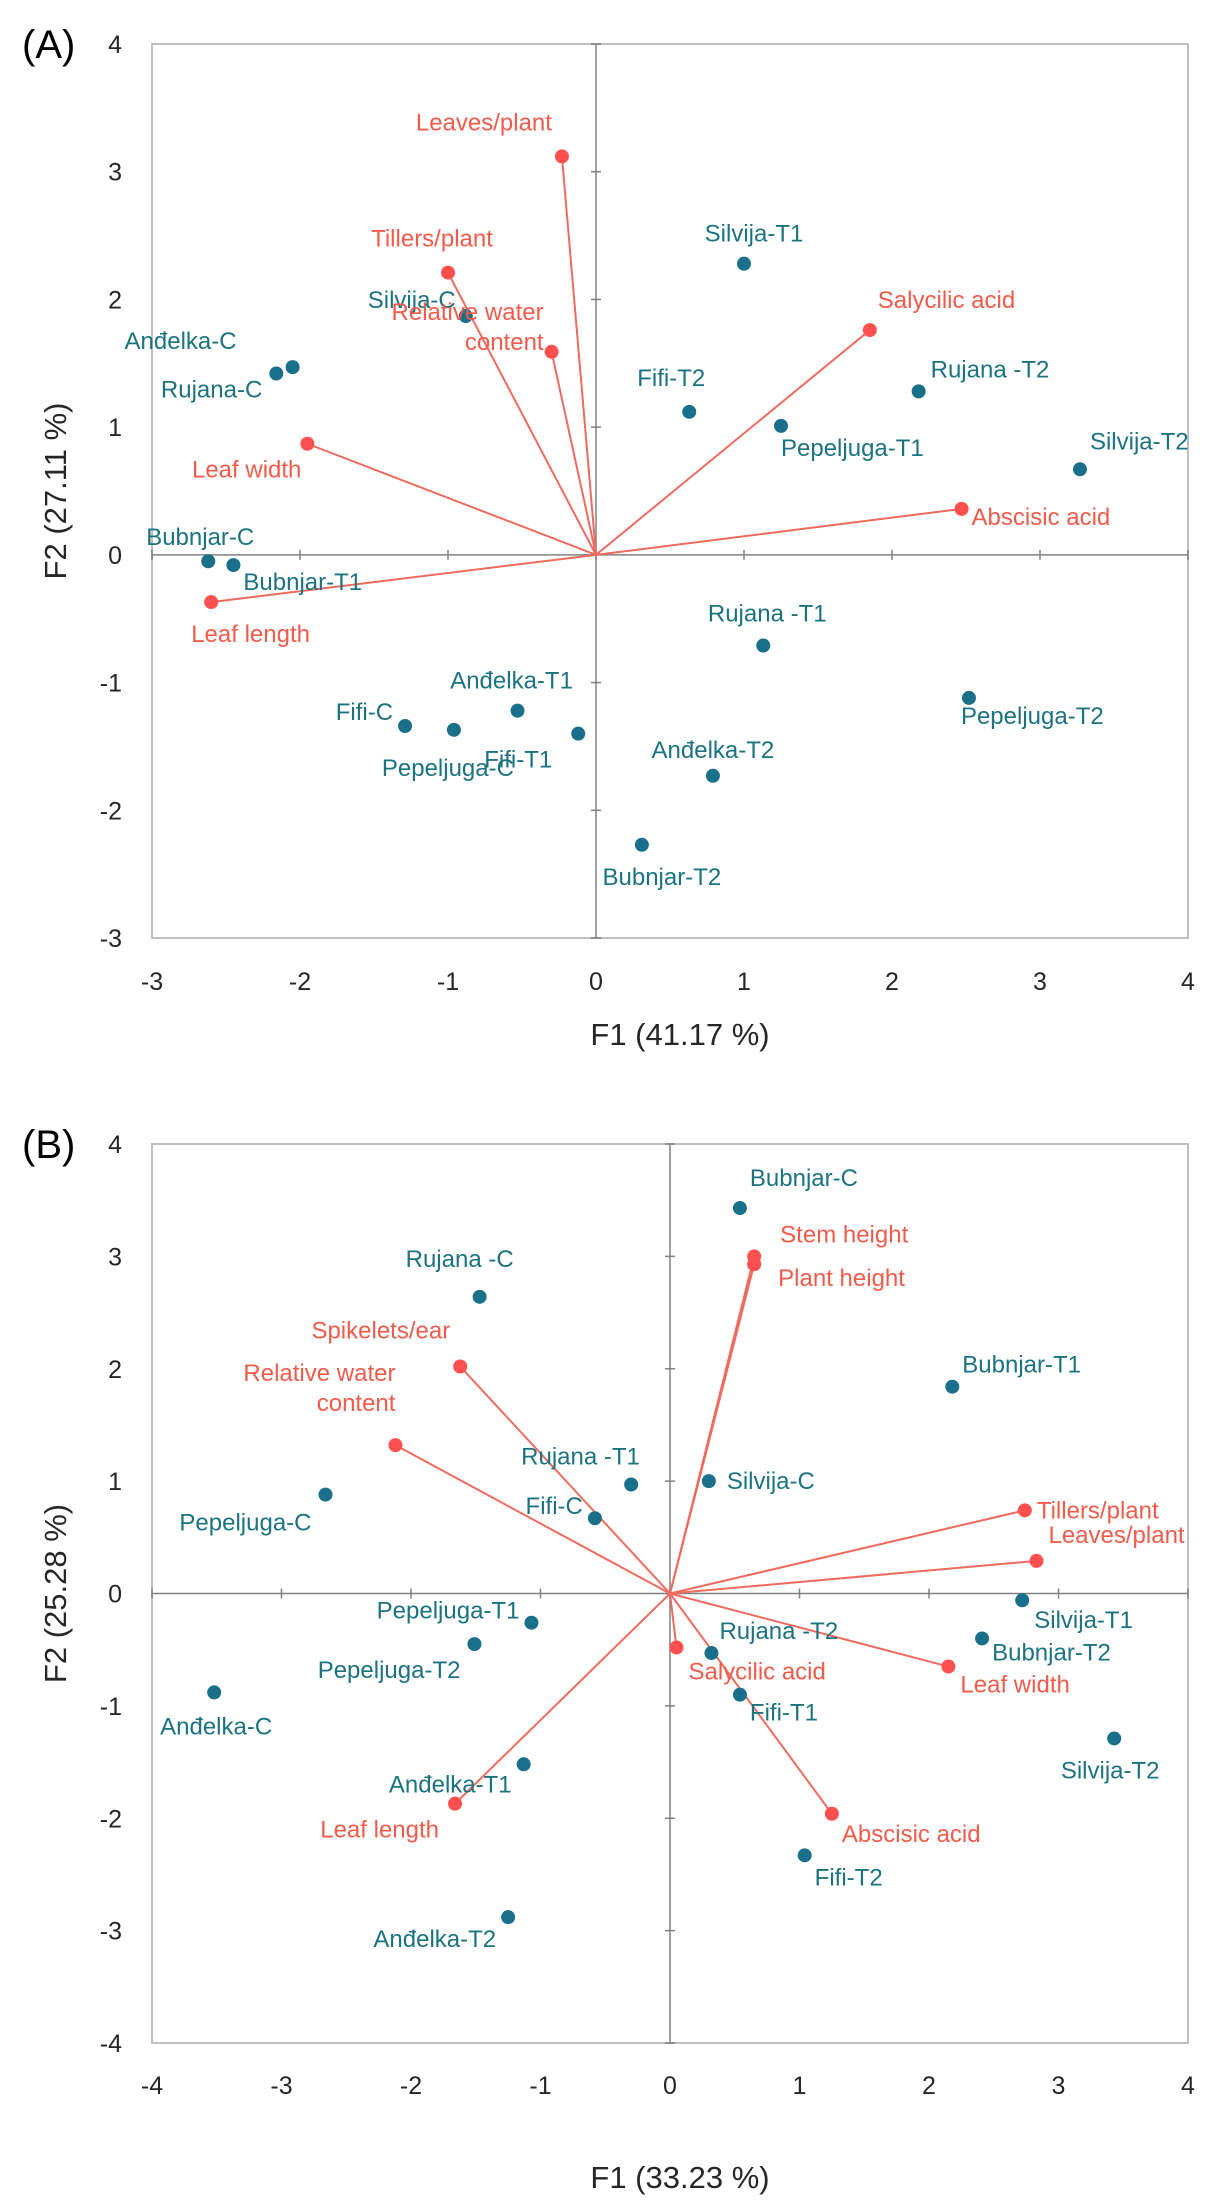 The width and height of the screenshot is (1230, 2204). Describe the element at coordinates (448, 1611) in the screenshot. I see `observation-label-pepeljuga-t1: Pepeljuga-T1` at that location.